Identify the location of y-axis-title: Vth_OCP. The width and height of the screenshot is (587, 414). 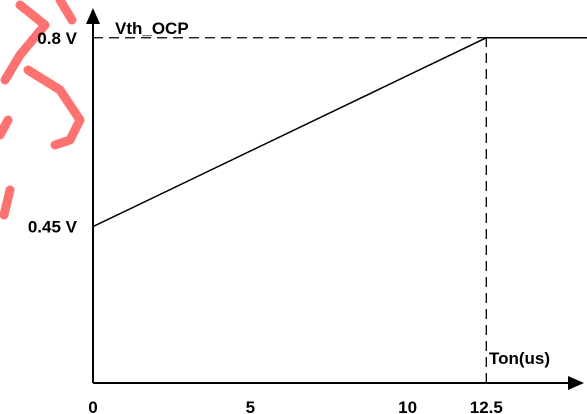
(152, 28).